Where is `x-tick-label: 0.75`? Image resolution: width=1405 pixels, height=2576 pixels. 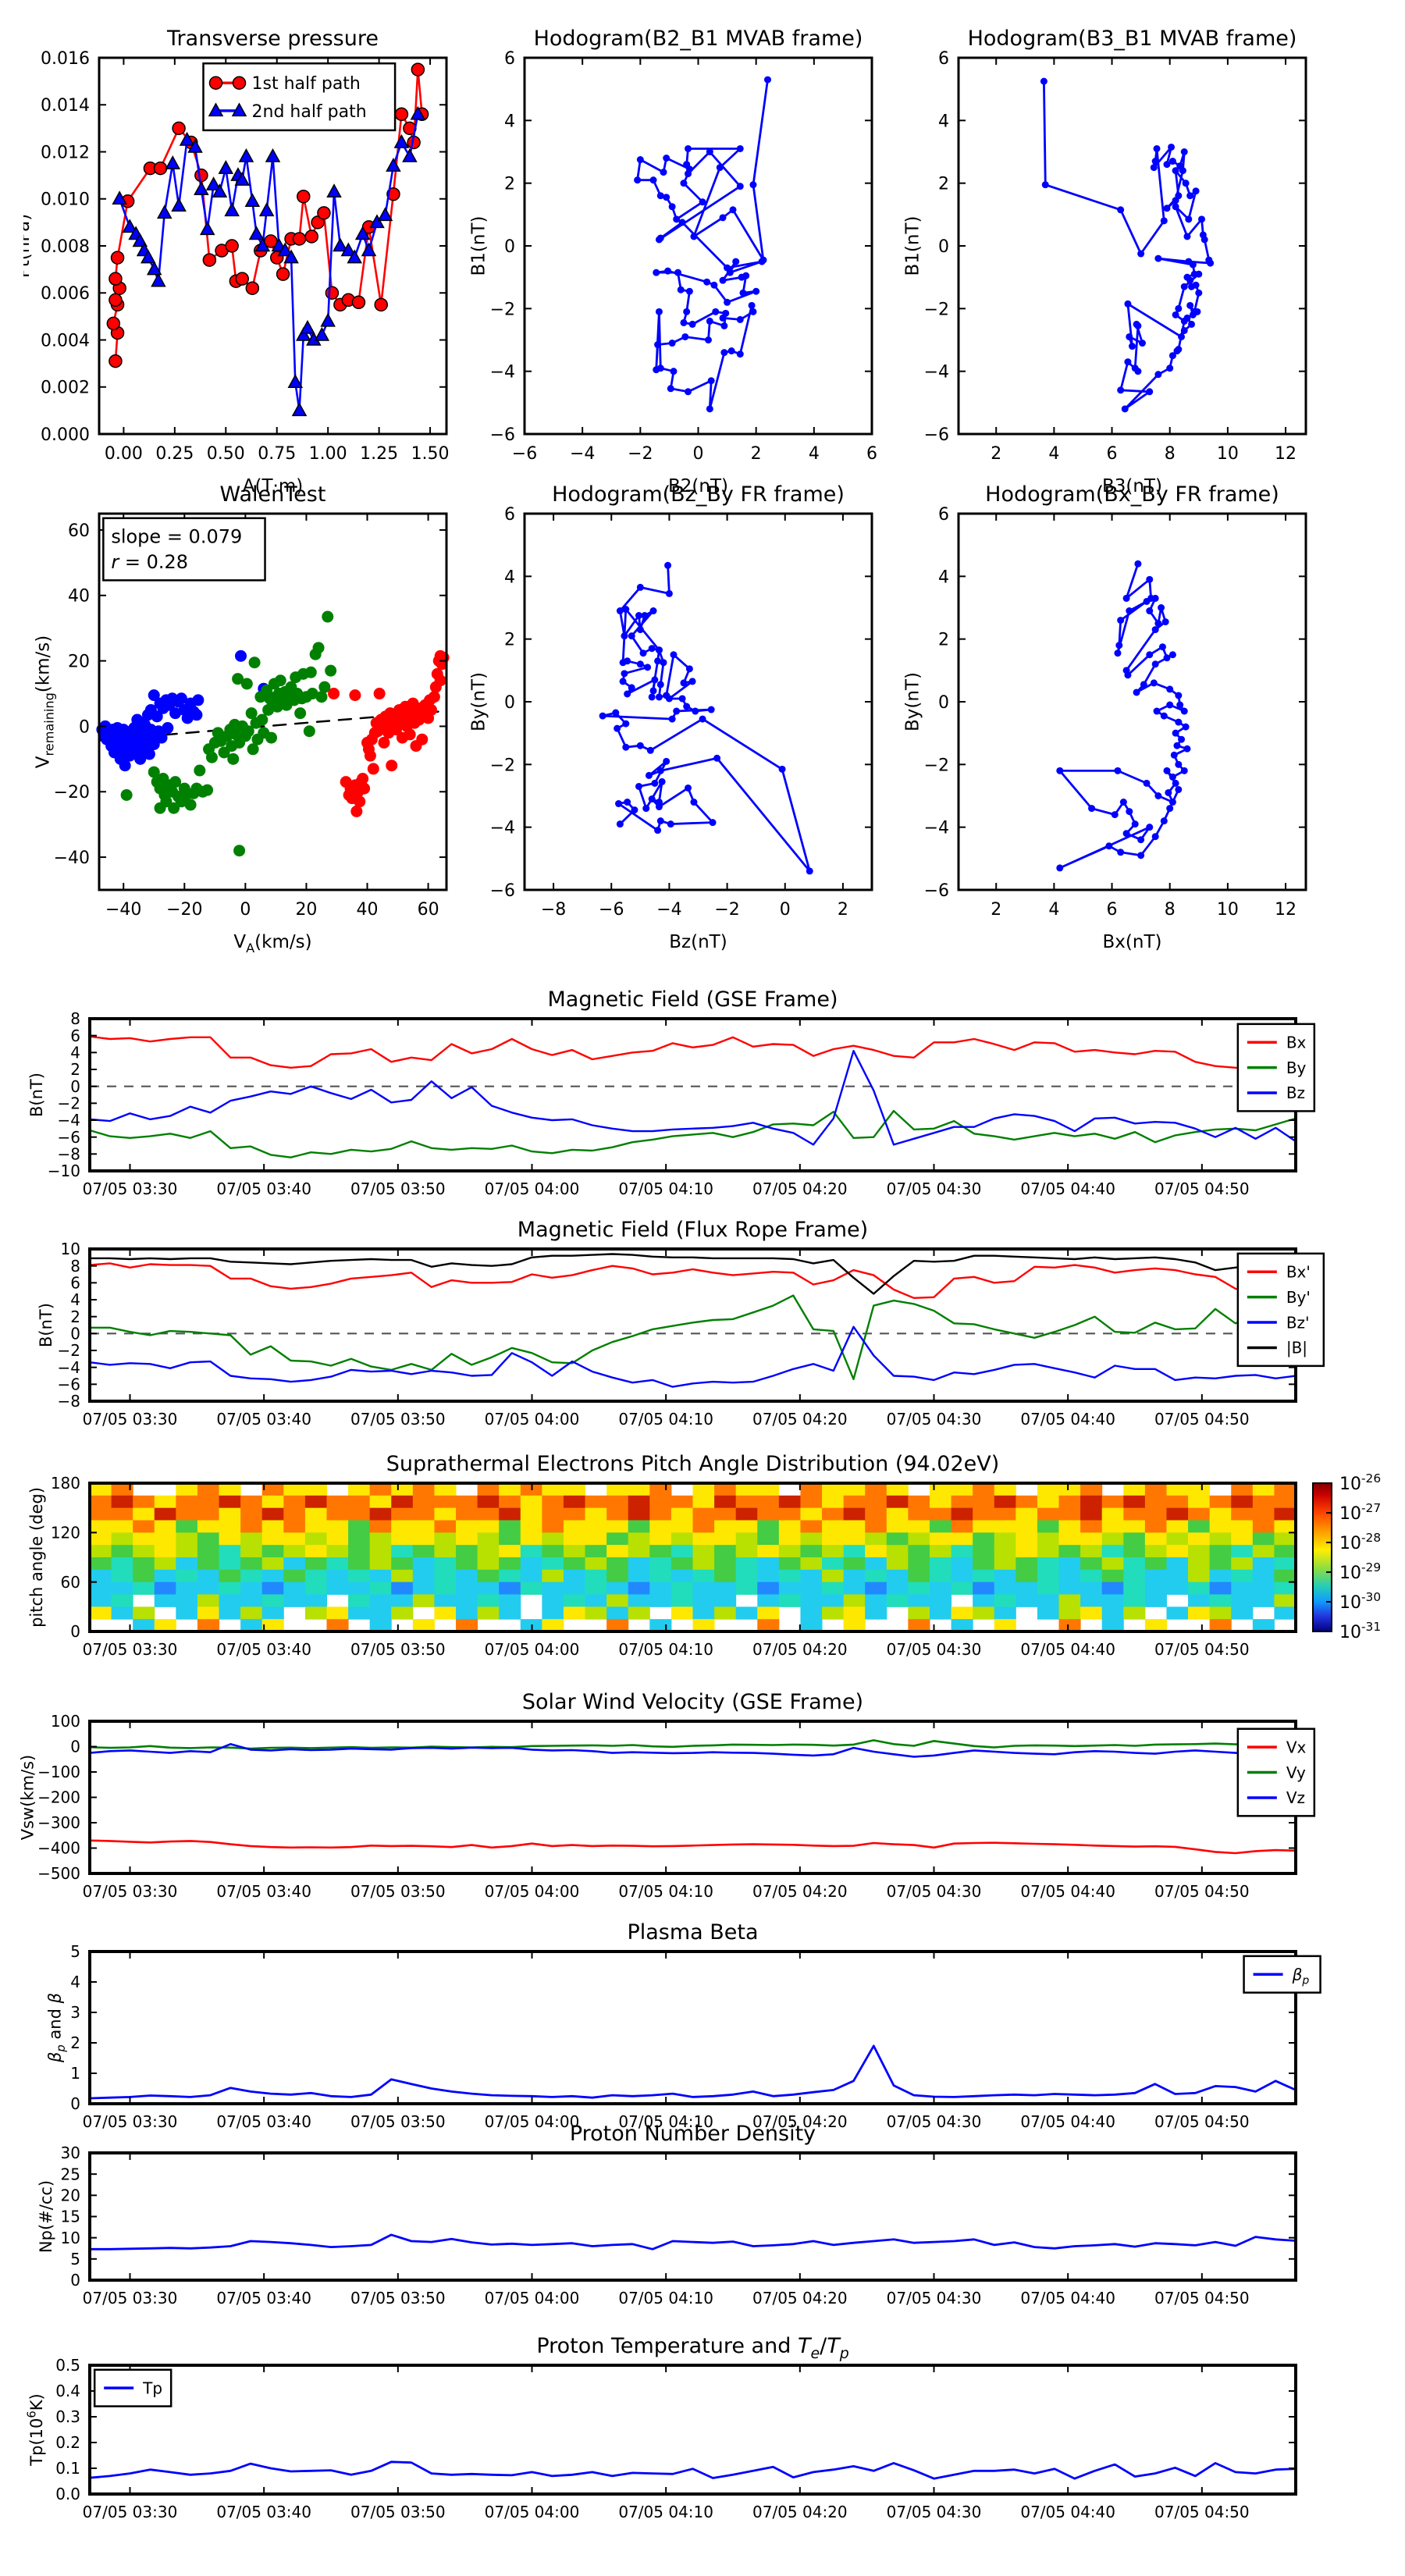 x-tick-label: 0.75 is located at coordinates (277, 454).